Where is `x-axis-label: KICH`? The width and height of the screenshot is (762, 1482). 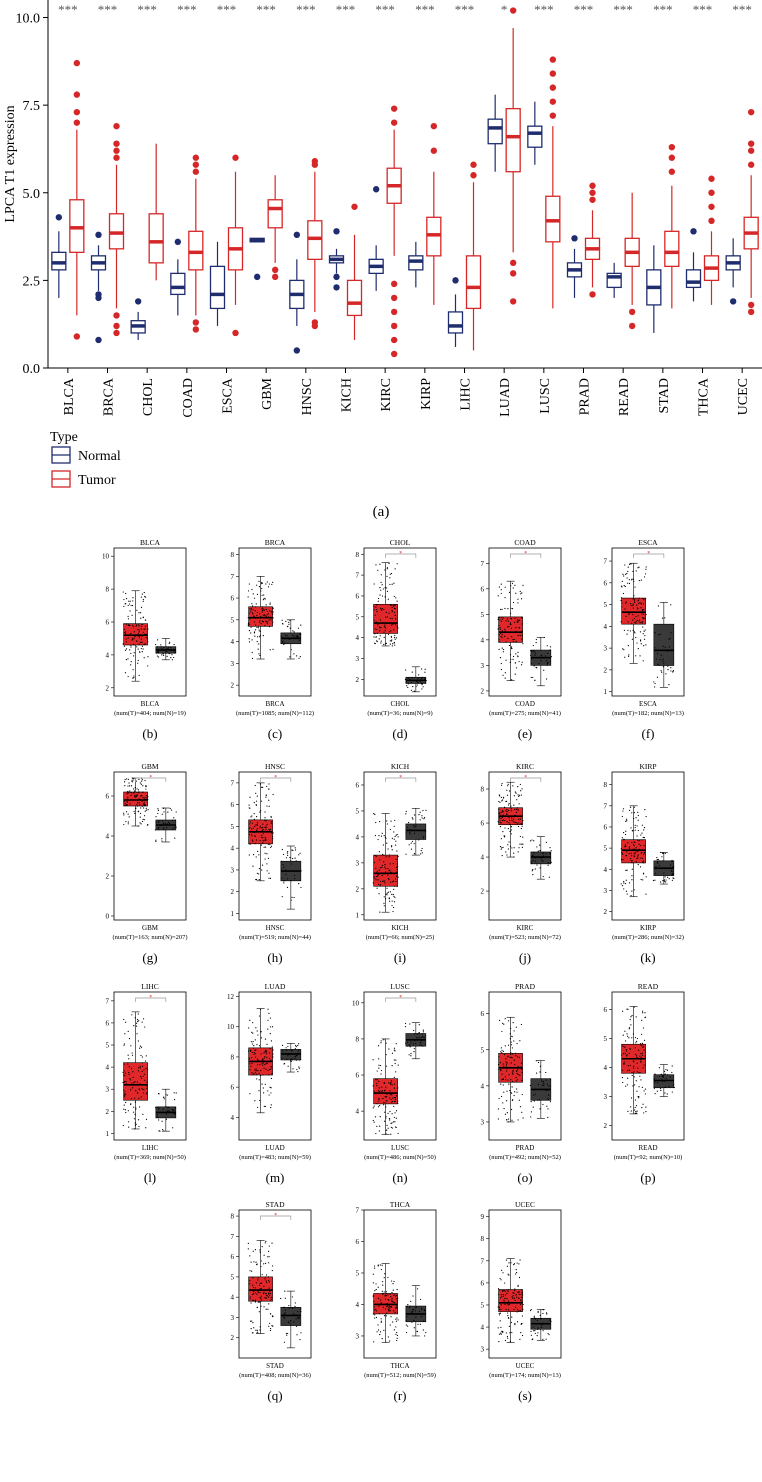
x-axis-label: KICH is located at coordinates (399, 928).